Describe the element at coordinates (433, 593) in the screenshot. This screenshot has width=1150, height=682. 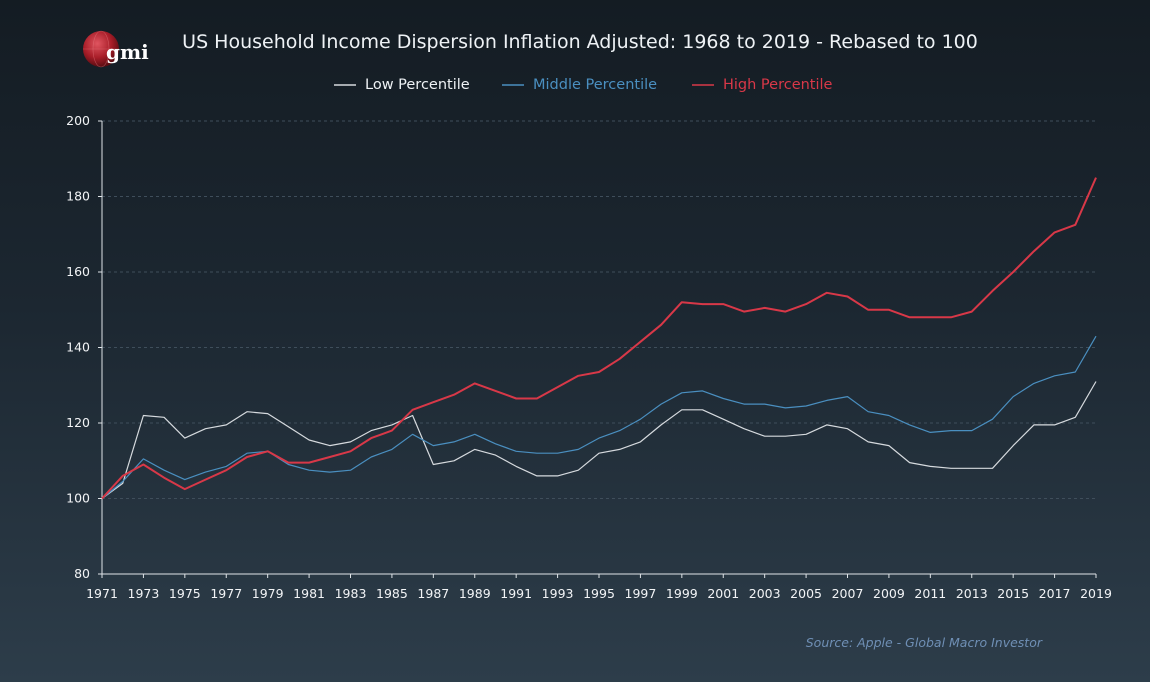
I see `x-tick-label-1987: 1987` at that location.